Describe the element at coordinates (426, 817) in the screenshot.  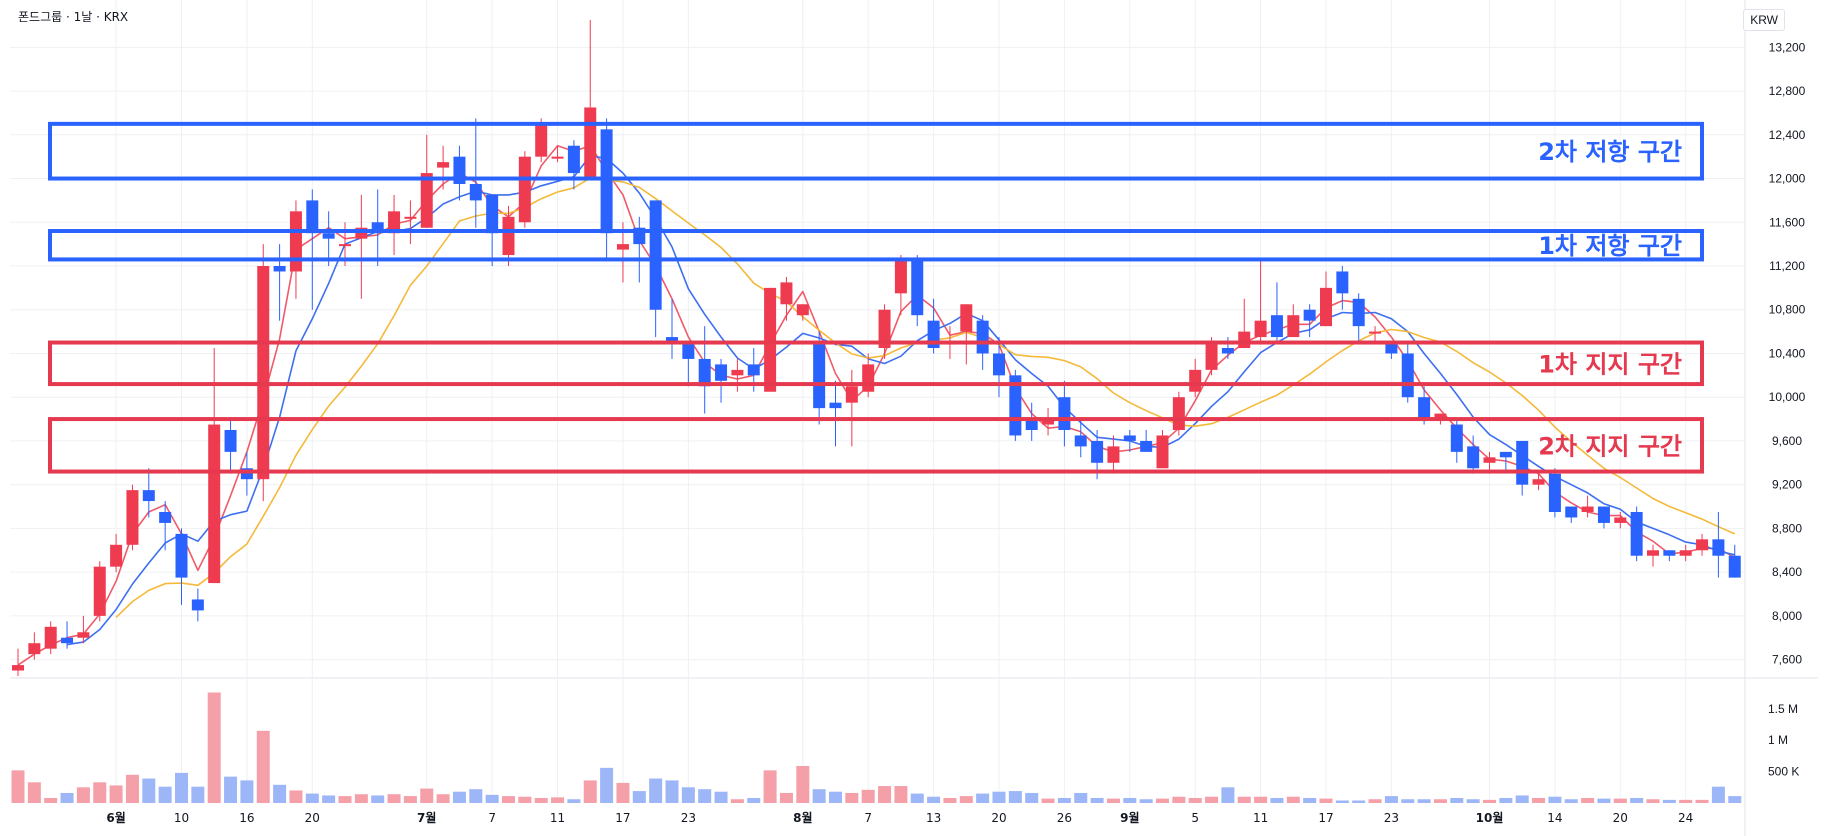
I see `x-tick-label: 7월` at that location.